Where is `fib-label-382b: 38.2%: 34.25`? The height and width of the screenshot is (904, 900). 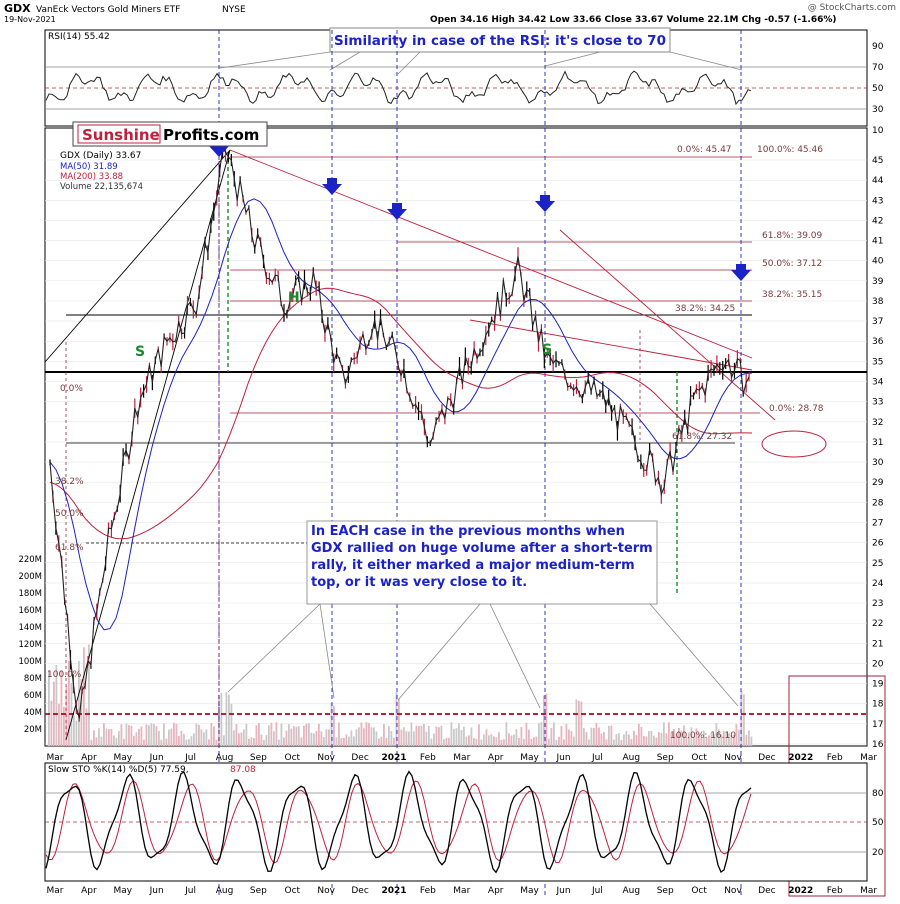
fib-label-382b: 38.2%: 34.25 is located at coordinates (705, 309).